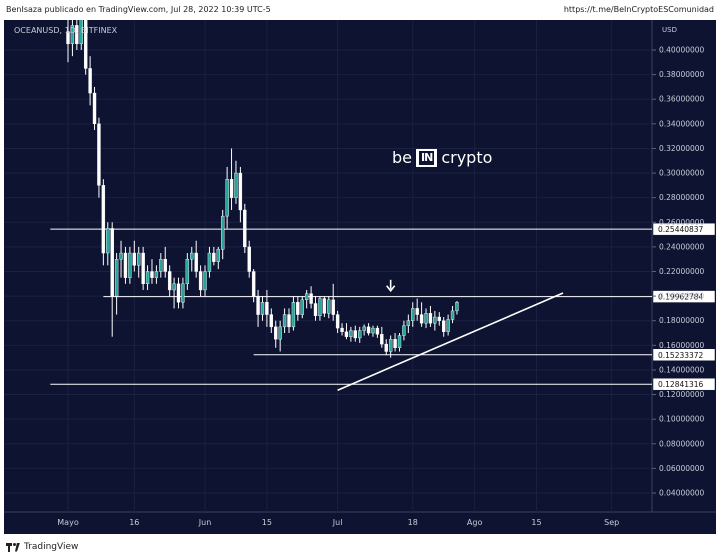  What do you see at coordinates (682, 320) in the screenshot?
I see `y-tick-label: 0.18000000` at bounding box center [682, 320].